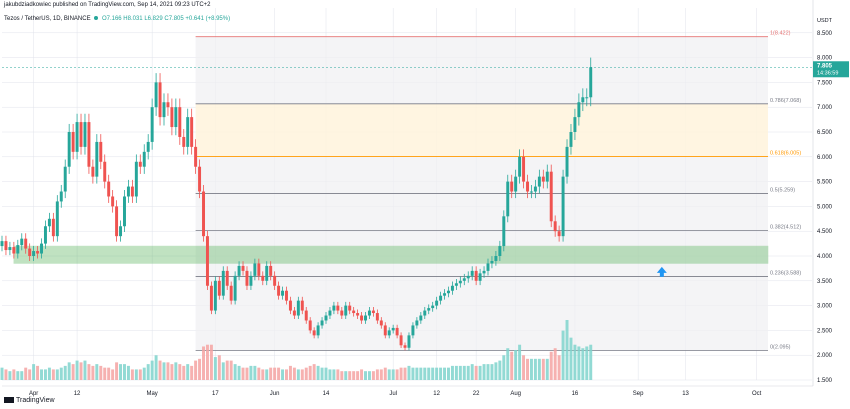  I want to click on countdown-label: 14:36:59, so click(827, 73).